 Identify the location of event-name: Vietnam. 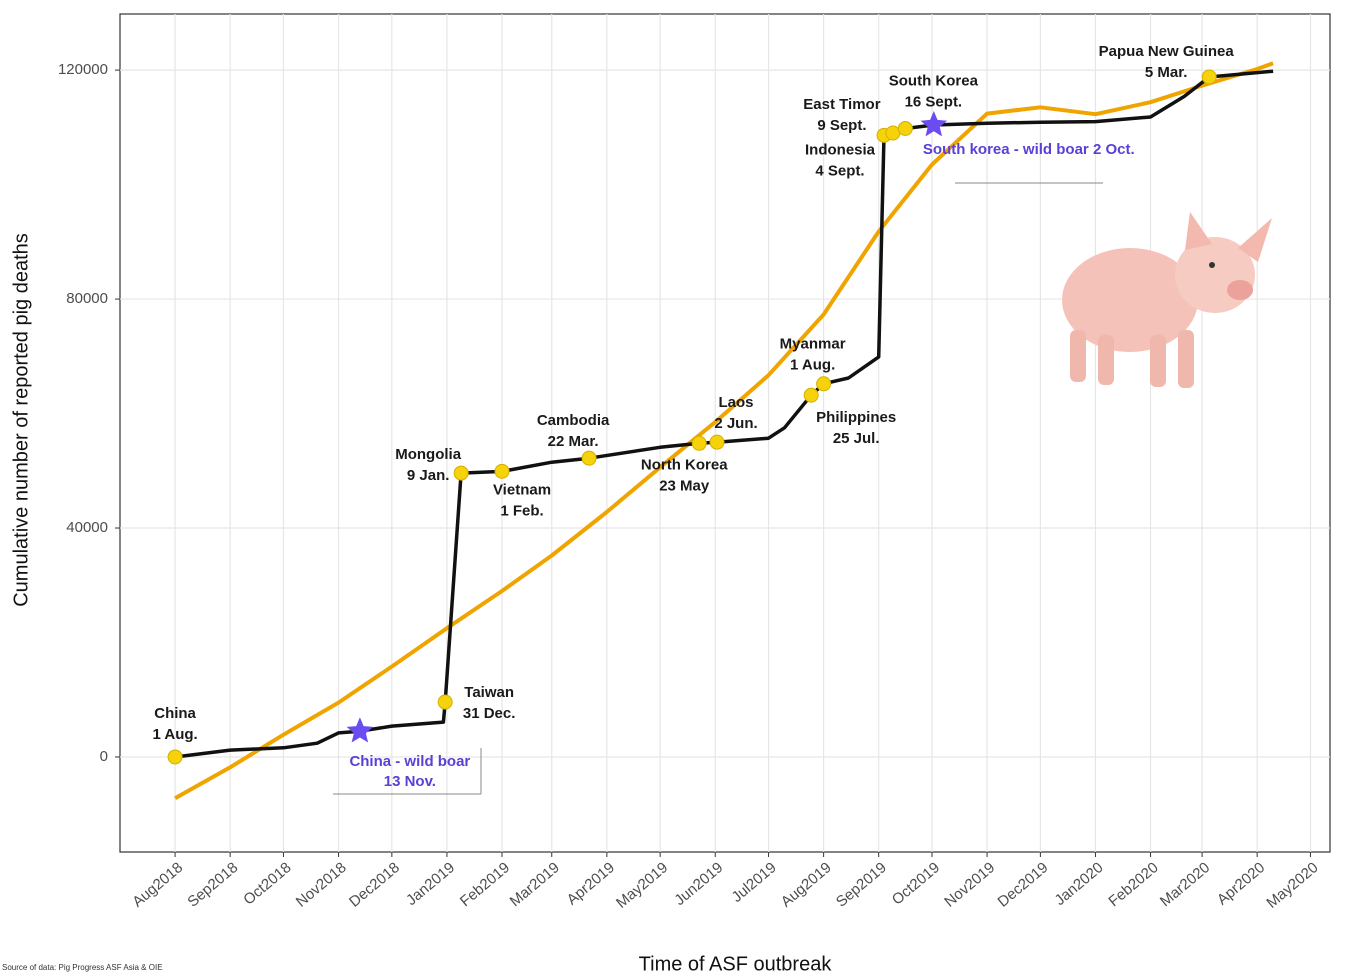
(522, 489).